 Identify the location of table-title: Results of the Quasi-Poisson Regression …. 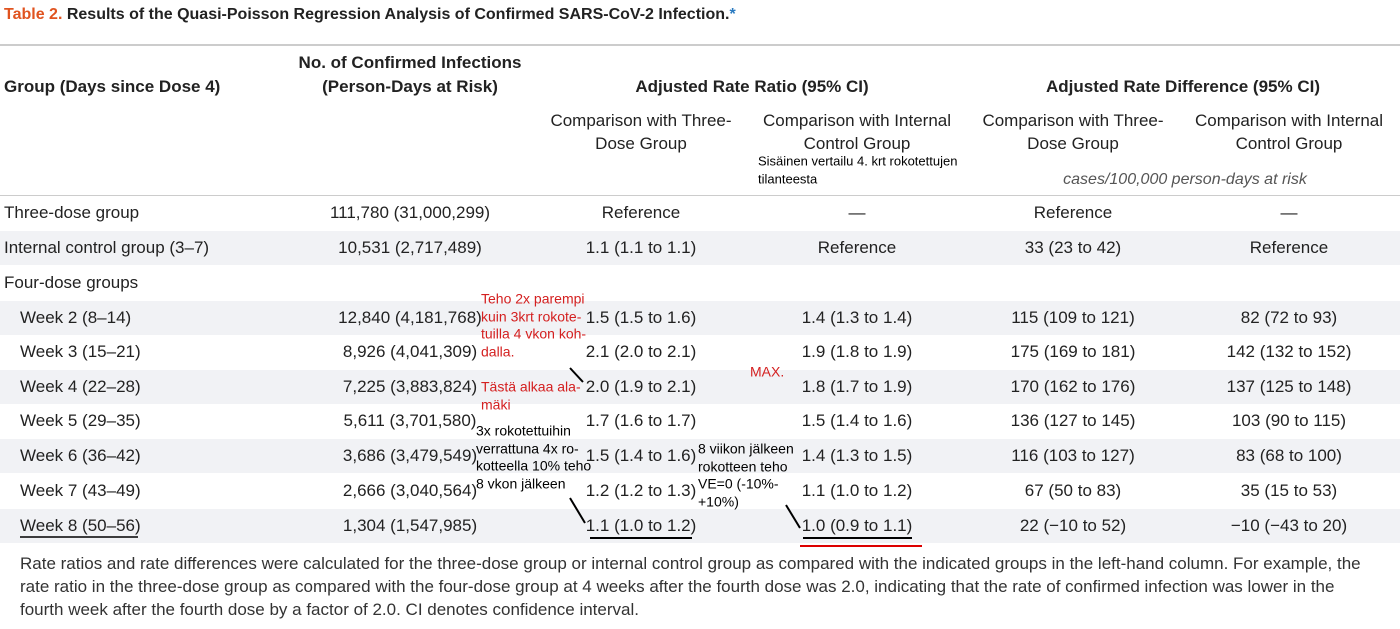
(398, 14).